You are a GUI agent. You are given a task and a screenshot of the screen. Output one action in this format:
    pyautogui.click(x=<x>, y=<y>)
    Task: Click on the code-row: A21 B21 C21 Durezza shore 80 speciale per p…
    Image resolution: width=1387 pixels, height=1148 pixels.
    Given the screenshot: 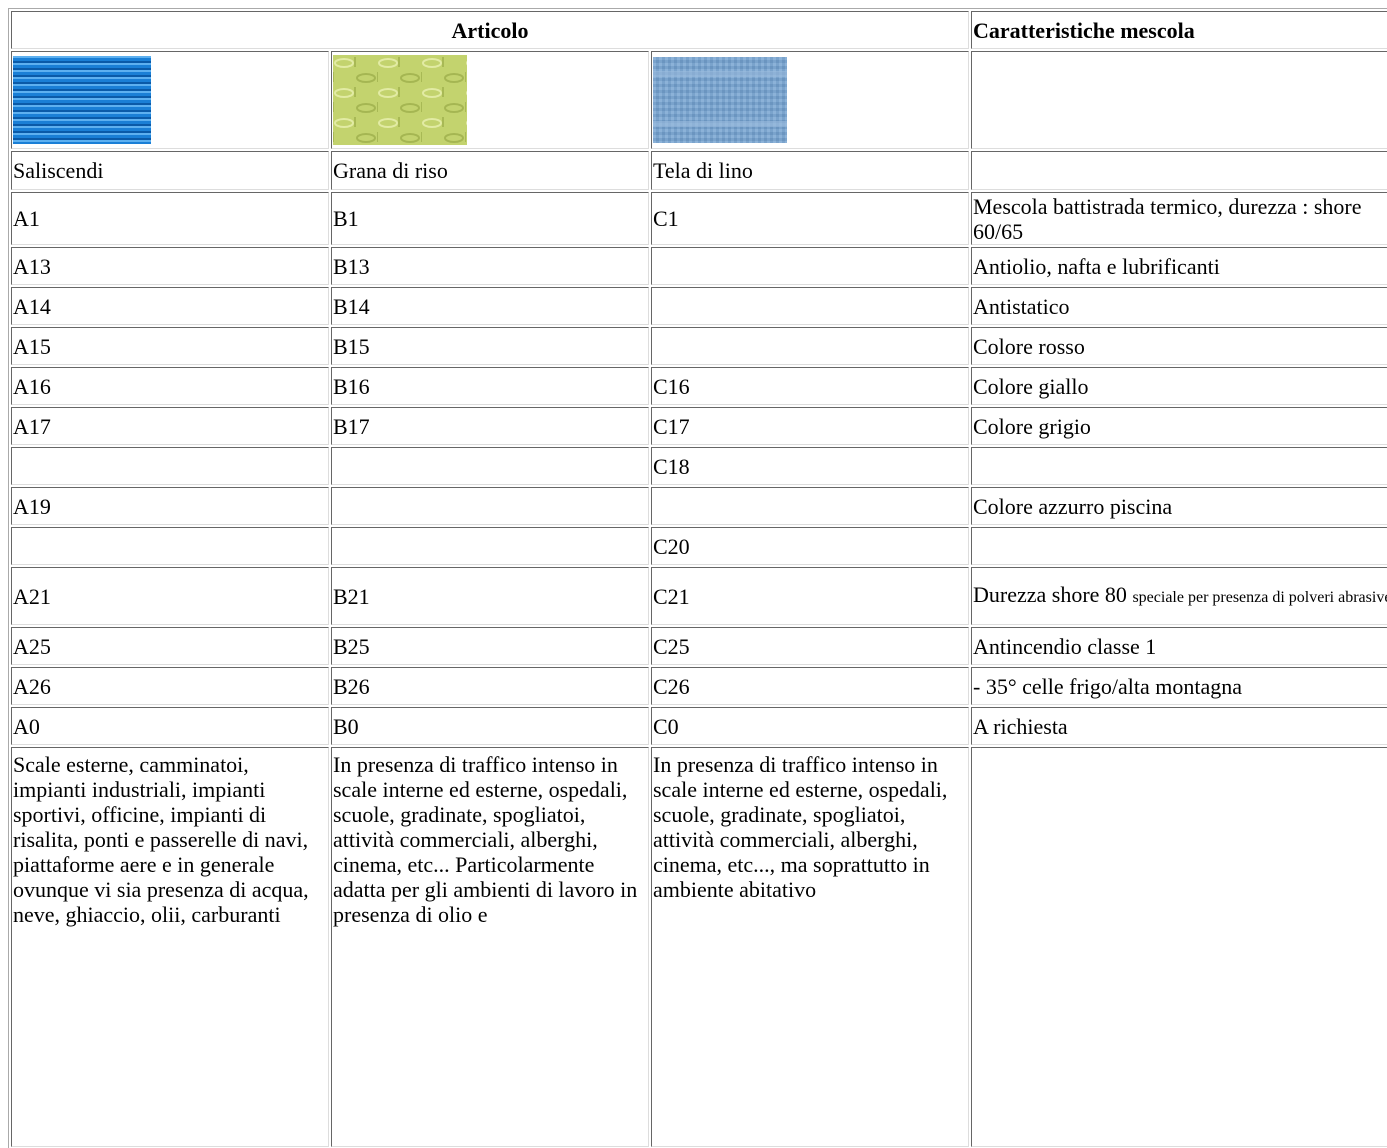 What is the action you would take?
    pyautogui.click(x=699, y=596)
    